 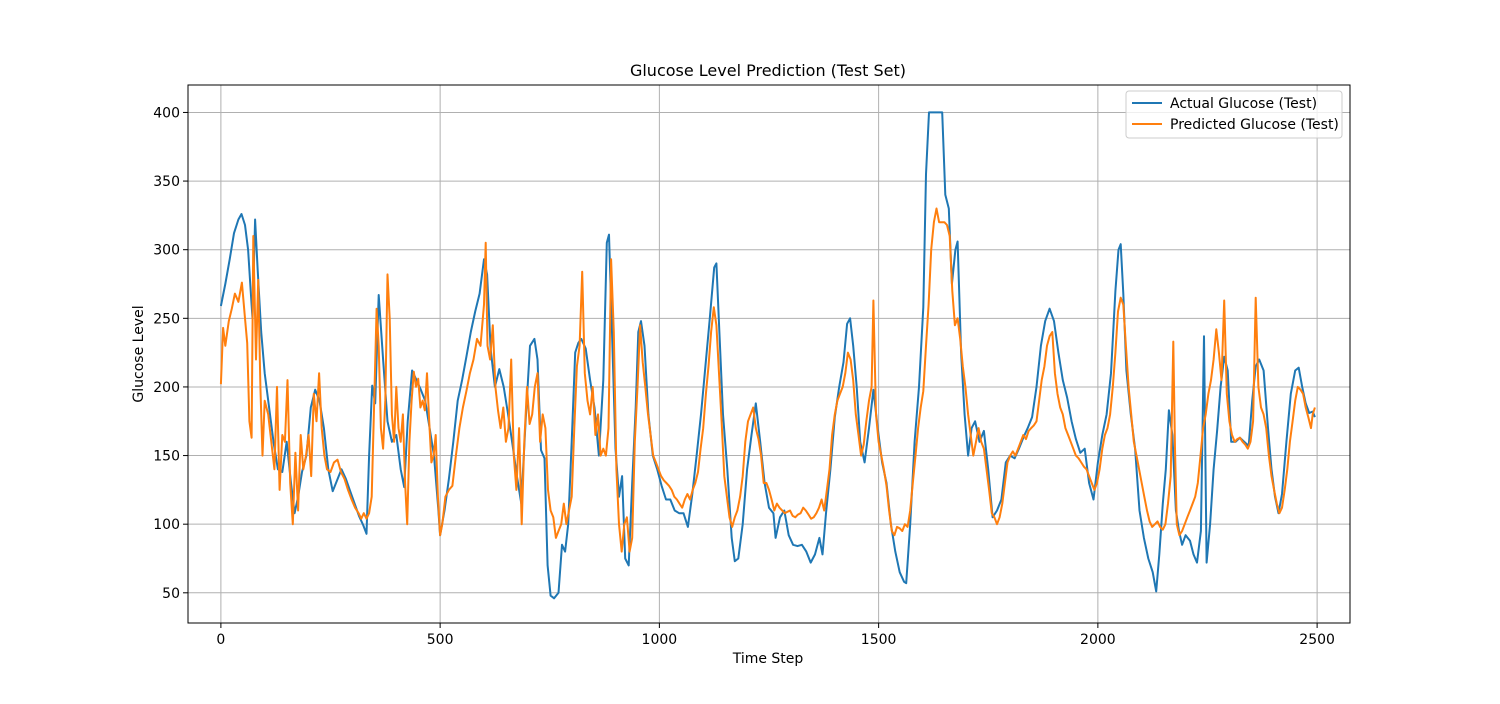 I want to click on y-tick-label: 200, so click(x=166, y=388).